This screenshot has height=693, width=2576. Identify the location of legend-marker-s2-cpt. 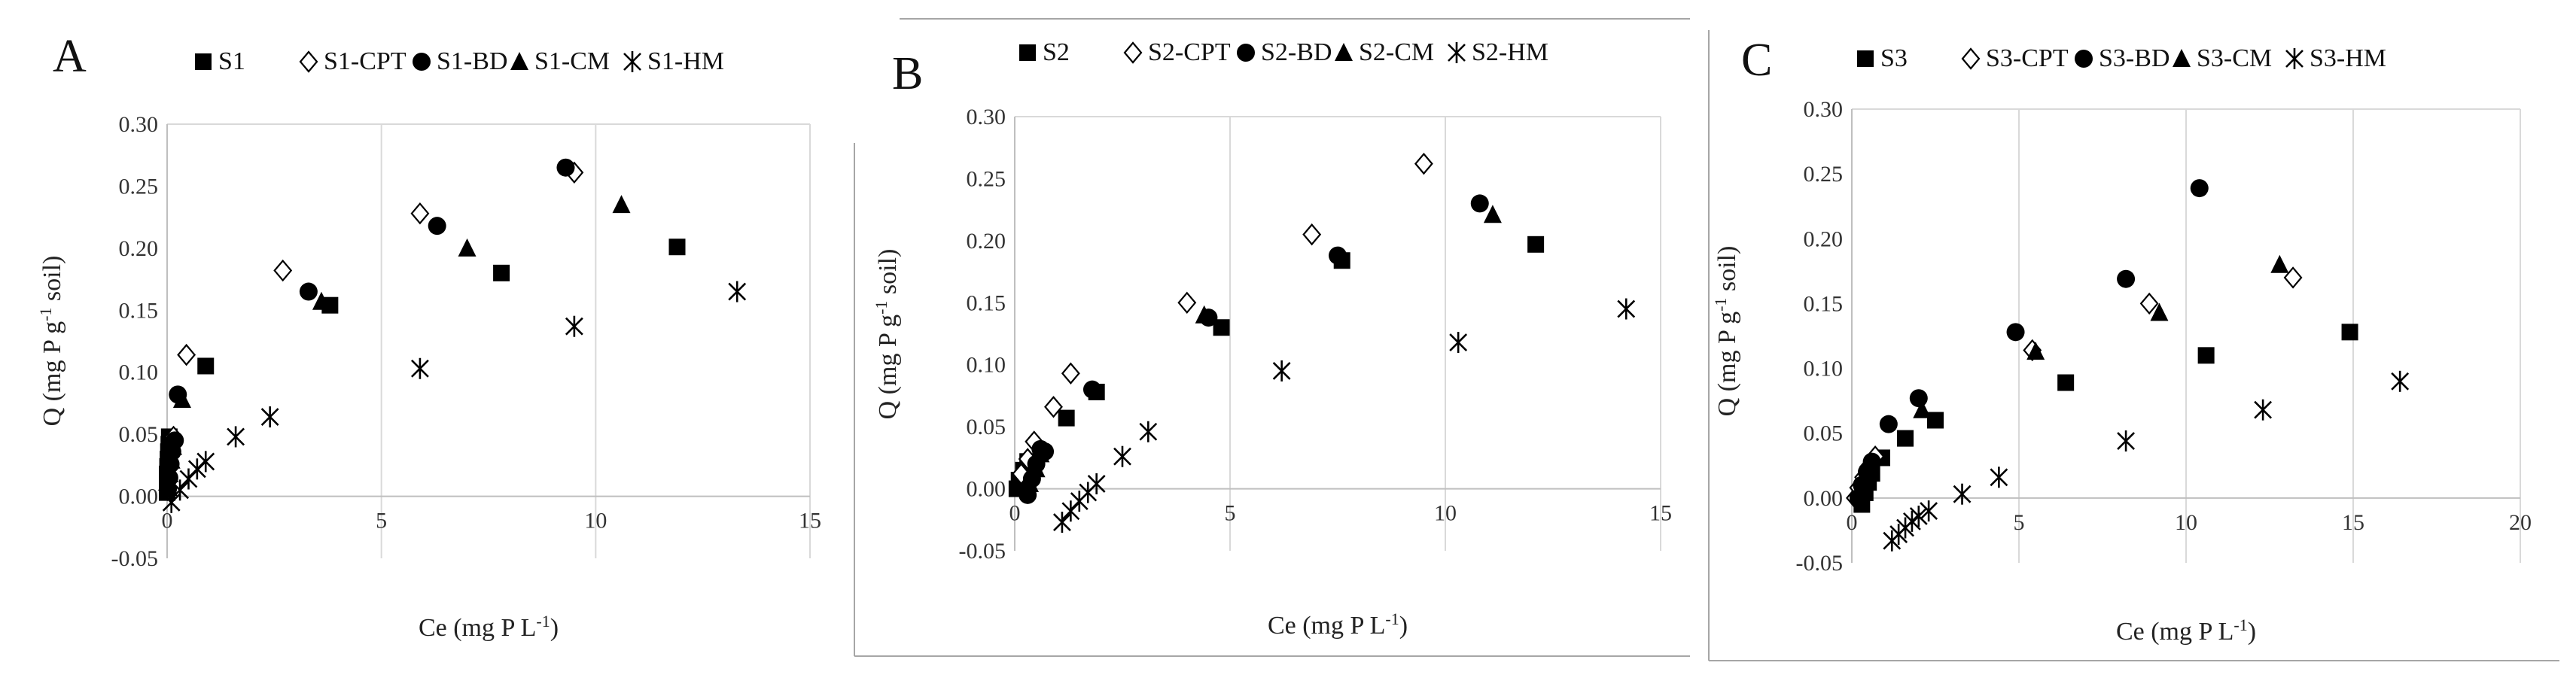
(1133, 52).